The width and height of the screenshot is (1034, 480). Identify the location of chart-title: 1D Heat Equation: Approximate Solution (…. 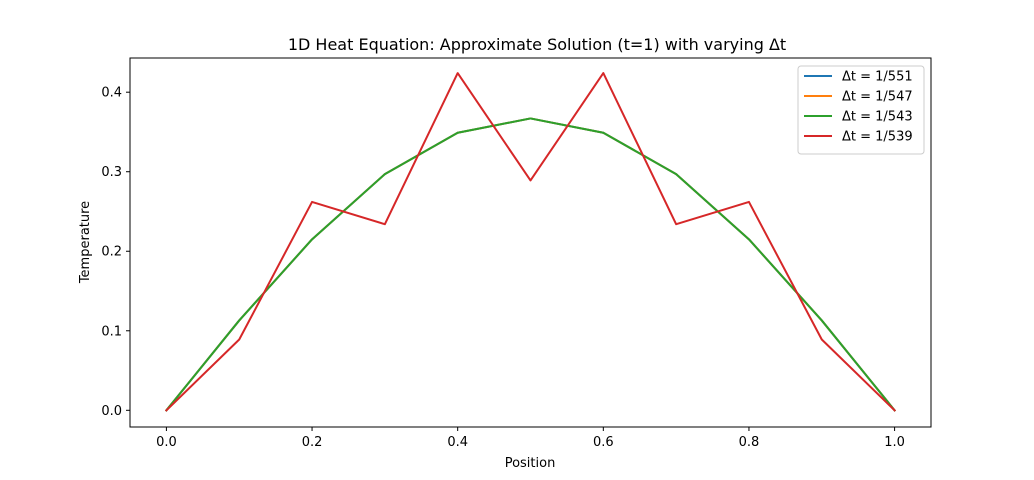
(537, 44).